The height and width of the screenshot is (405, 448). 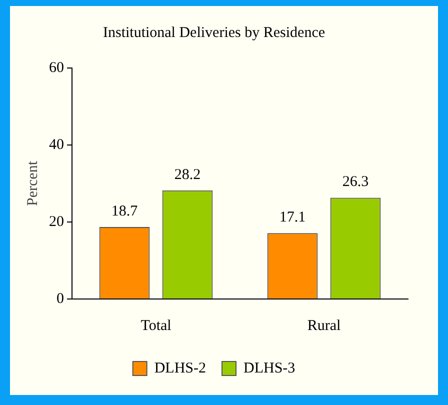 I want to click on legend-label: DLHS-3, so click(x=270, y=368).